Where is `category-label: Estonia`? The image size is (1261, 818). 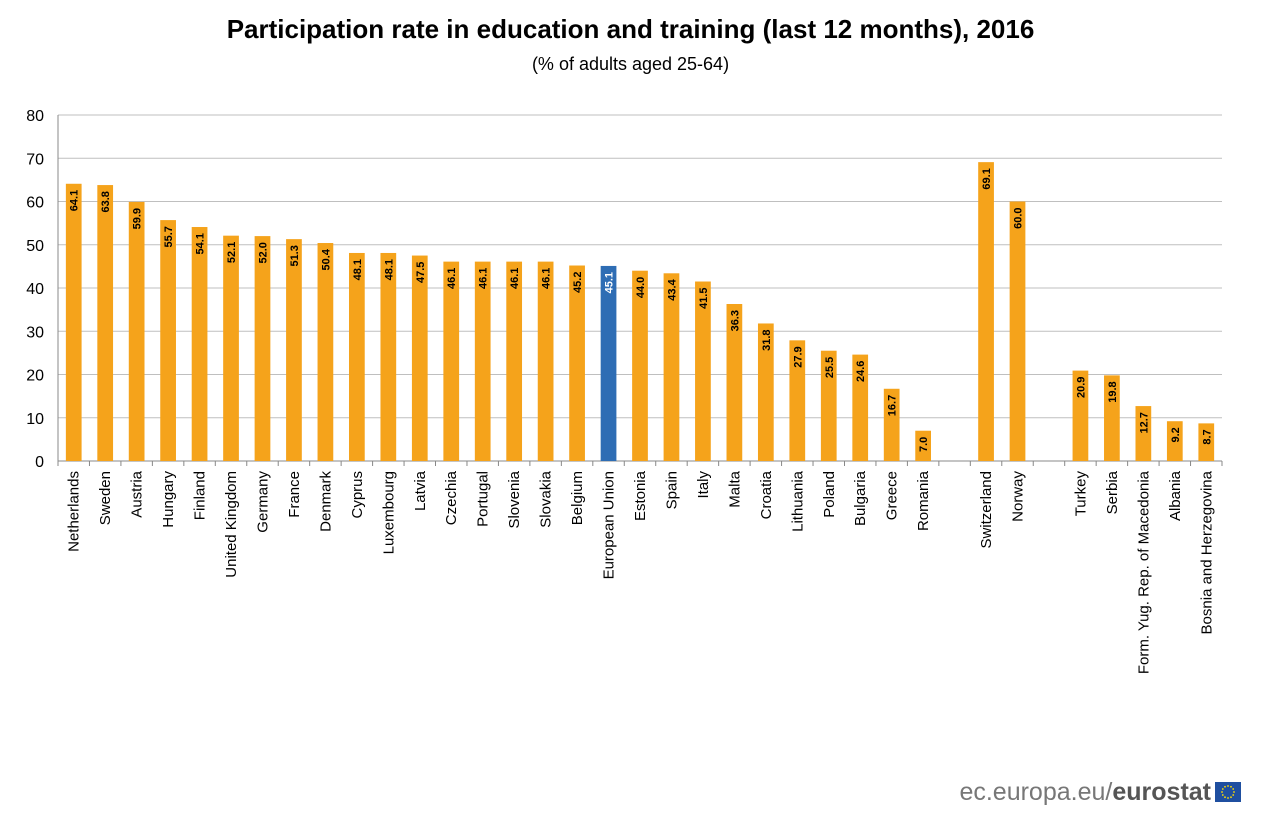 category-label: Estonia is located at coordinates (640, 495).